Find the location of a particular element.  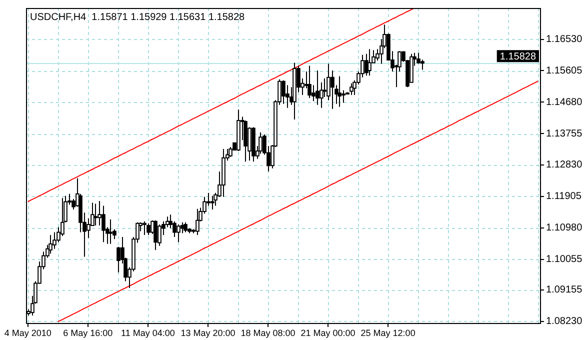

y-tick-label: 1.15605 is located at coordinates (564, 70).